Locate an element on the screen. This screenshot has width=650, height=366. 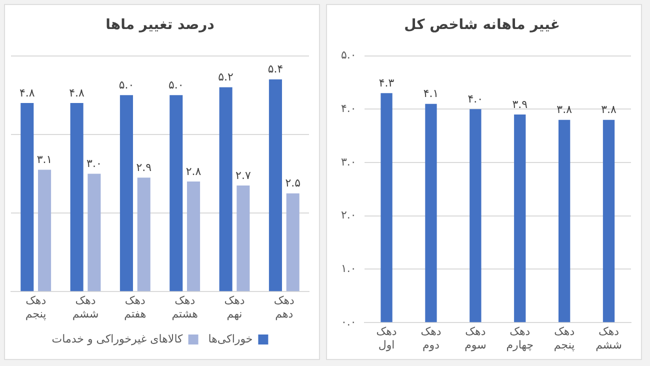
y-tick-label: ۴.۰ is located at coordinates (348, 109).